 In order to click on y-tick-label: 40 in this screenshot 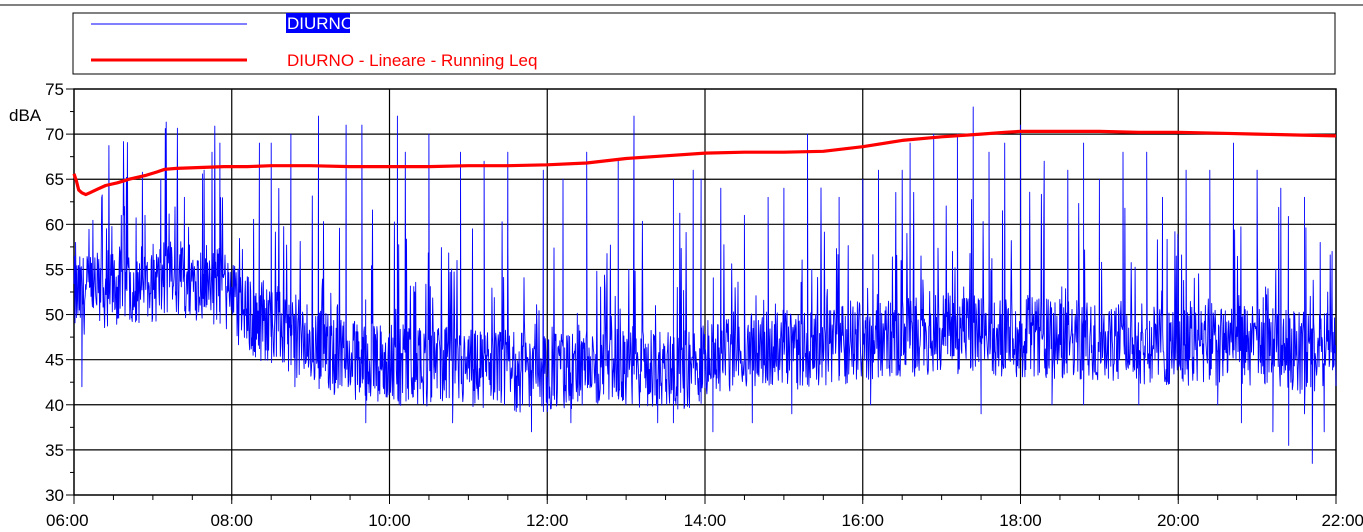, I will do `click(54, 405)`.